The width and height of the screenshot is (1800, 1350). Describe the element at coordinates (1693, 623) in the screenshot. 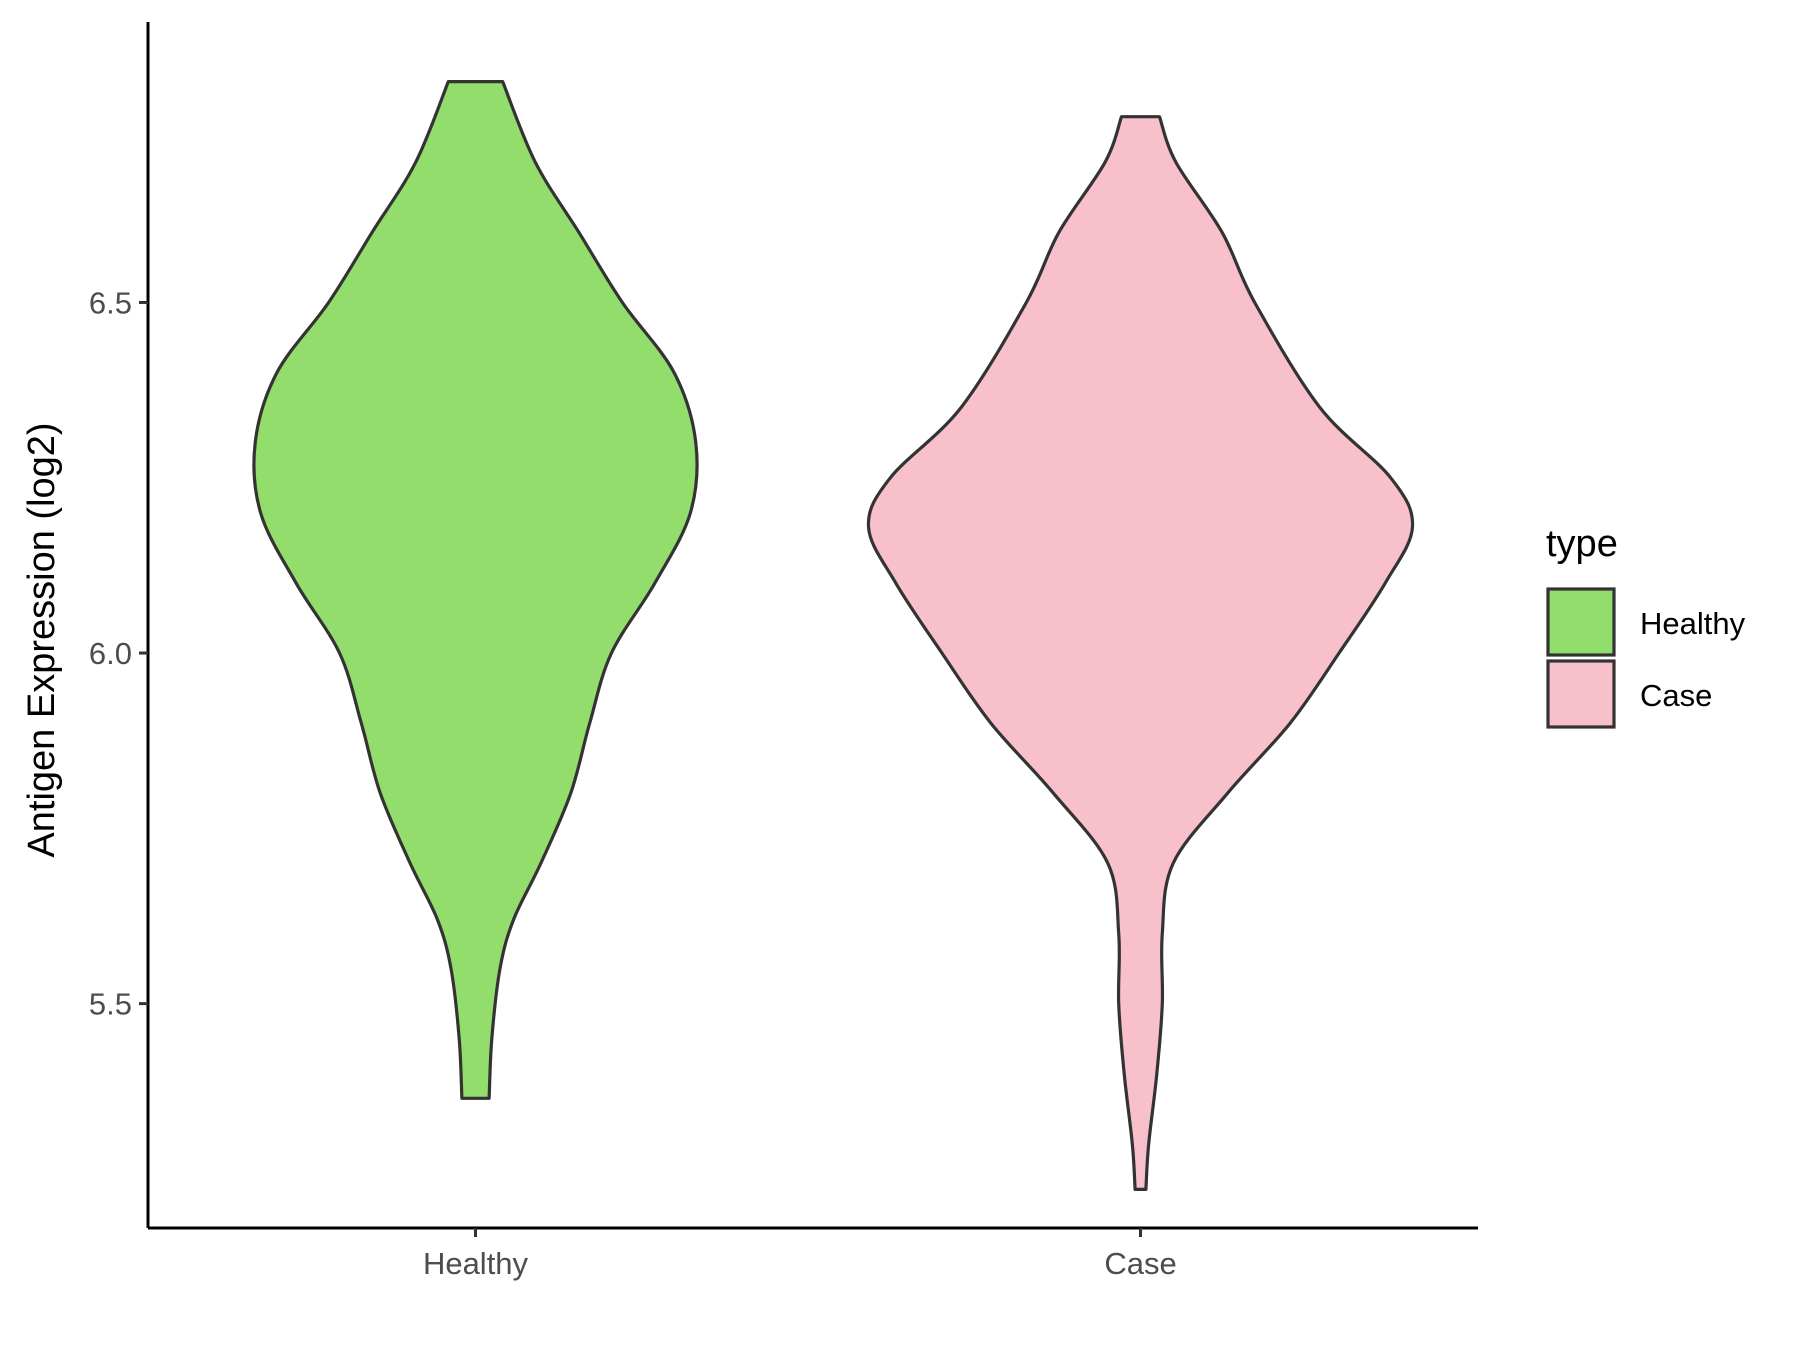

I see `legend-label: Healthy` at that location.